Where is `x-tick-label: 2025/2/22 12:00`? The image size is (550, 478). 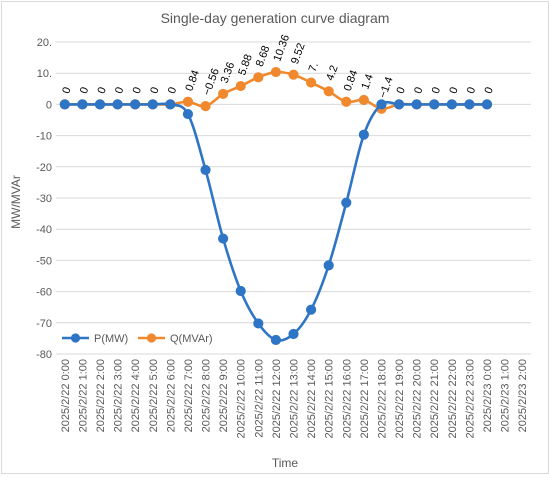
x-tick-label: 2025/2/22 12:00 is located at coordinates (277, 399).